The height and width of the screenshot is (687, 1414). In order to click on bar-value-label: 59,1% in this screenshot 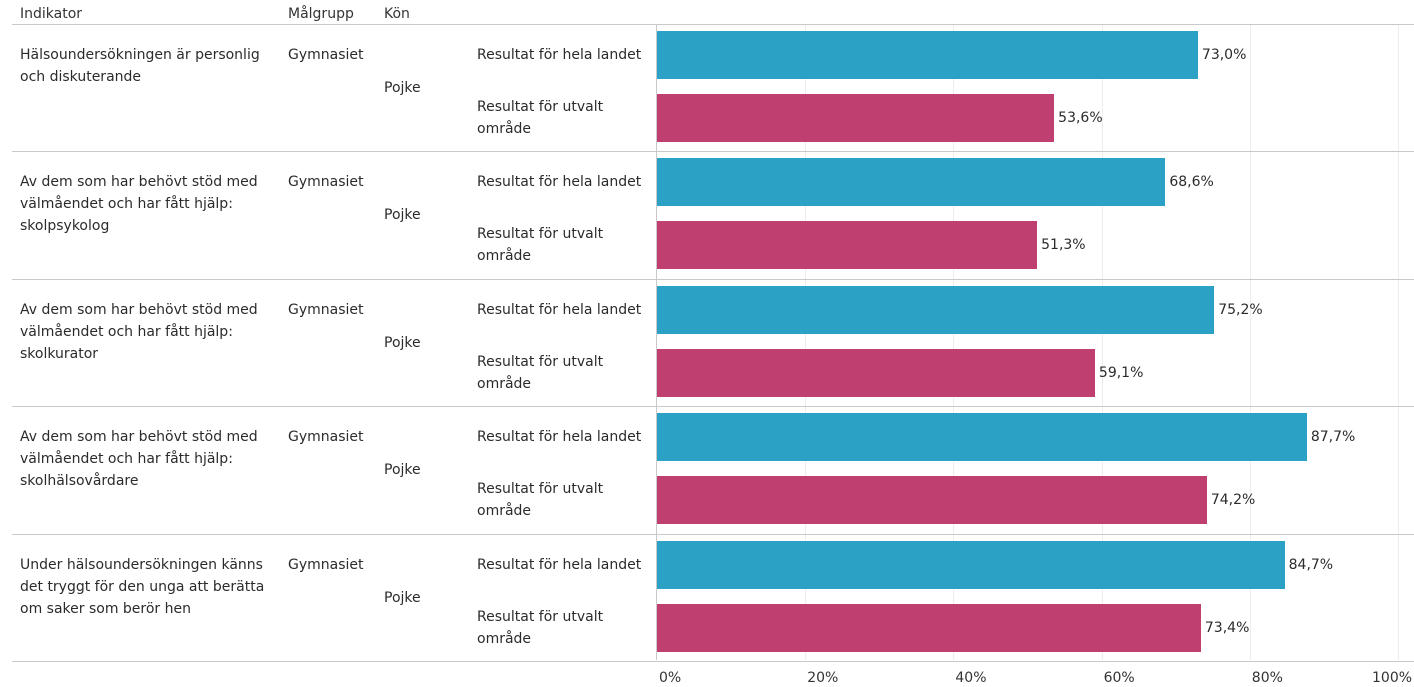, I will do `click(1121, 372)`.